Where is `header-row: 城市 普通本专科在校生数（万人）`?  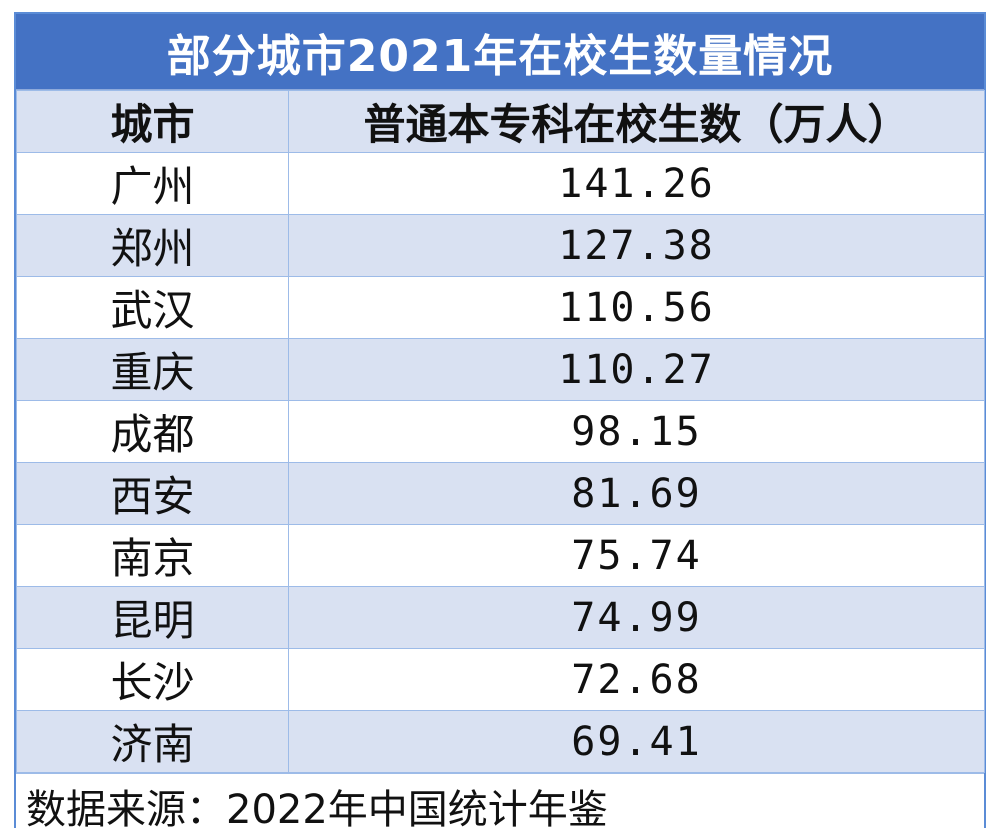 header-row: 城市 普通本专科在校生数（万人） is located at coordinates (500, 121).